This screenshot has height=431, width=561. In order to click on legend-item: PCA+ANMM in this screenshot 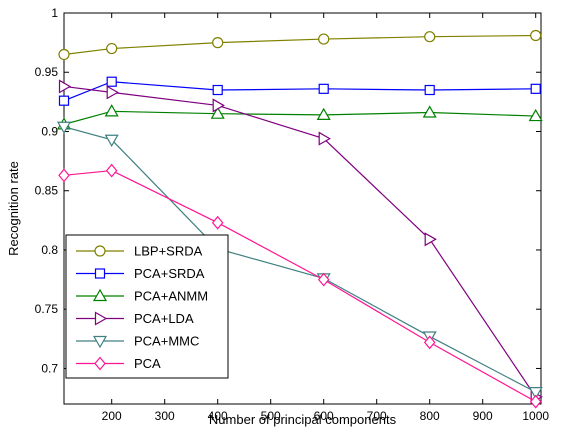, I will do `click(142, 296)`.